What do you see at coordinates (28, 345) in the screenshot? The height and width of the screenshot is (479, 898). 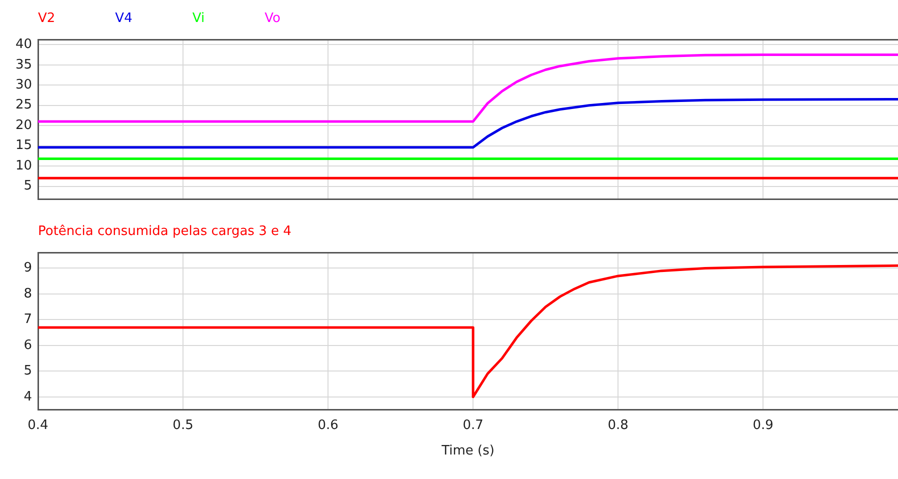 I see `y-tick-label: 6` at bounding box center [28, 345].